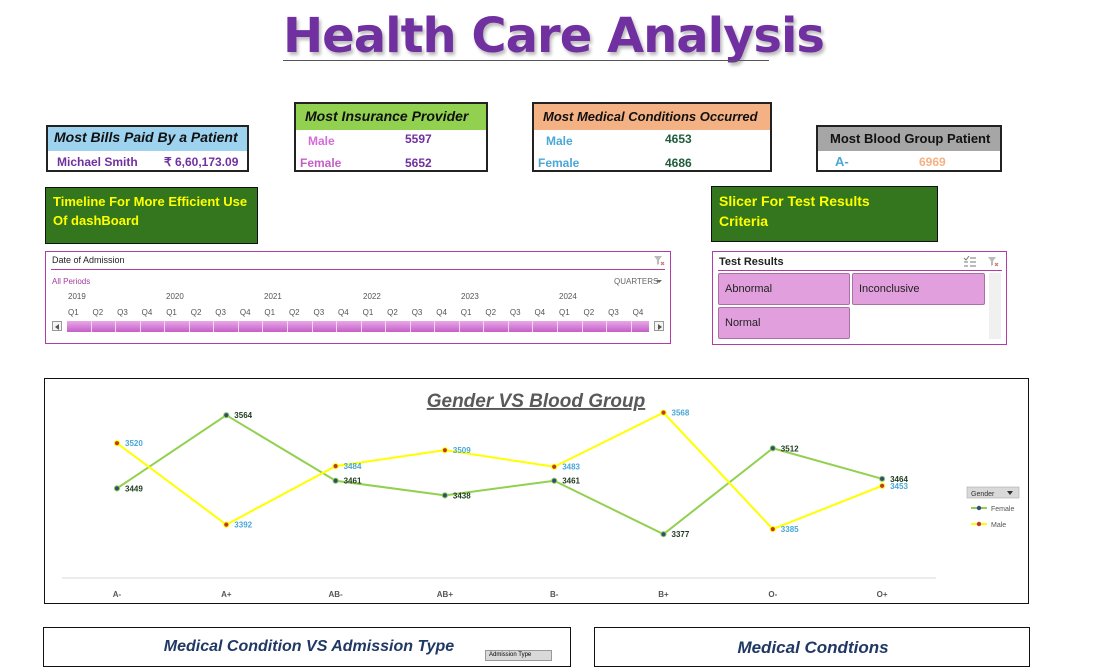 The width and height of the screenshot is (1110, 667). I want to click on data-label-male: 3509, so click(462, 450).